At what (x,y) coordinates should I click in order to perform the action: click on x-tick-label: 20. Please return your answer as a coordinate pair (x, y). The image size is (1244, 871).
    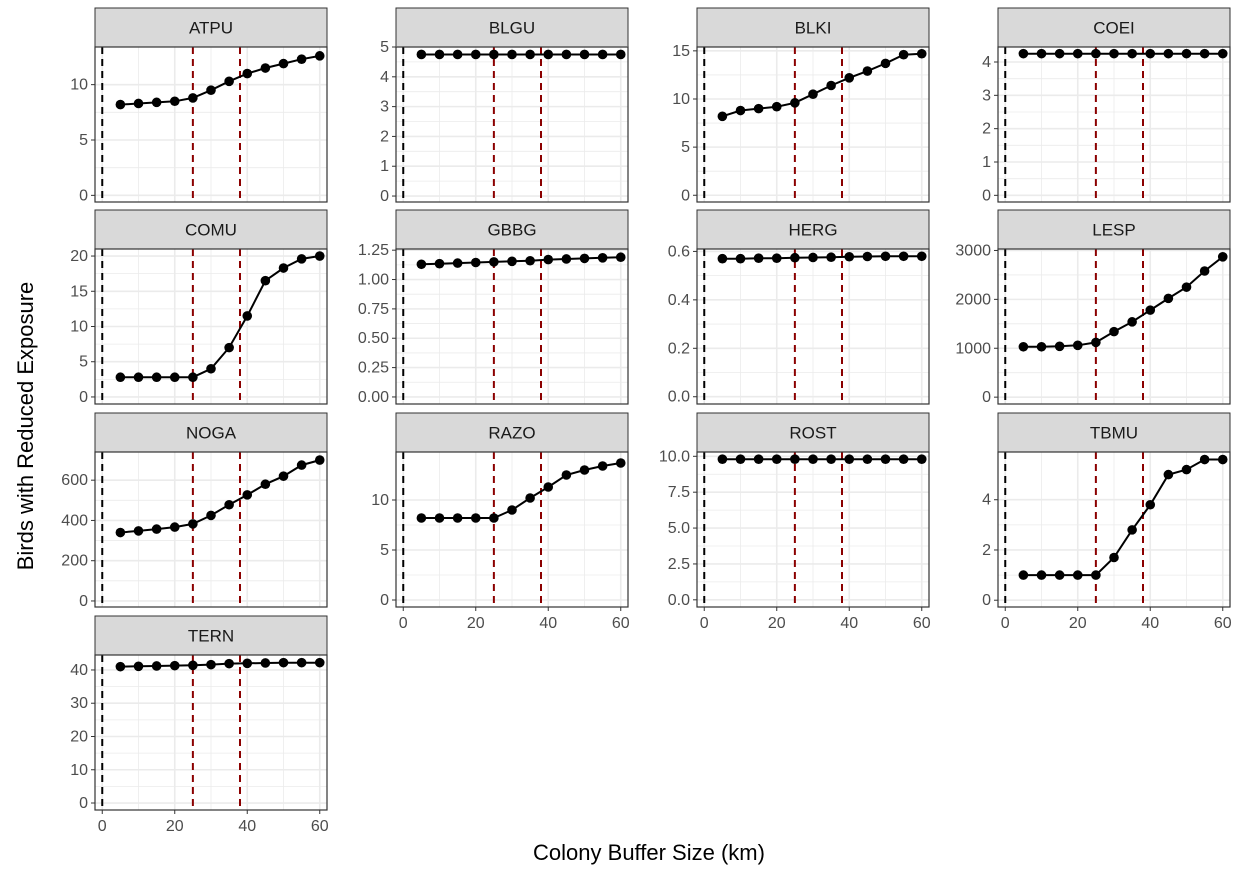
    Looking at the image, I should click on (175, 826).